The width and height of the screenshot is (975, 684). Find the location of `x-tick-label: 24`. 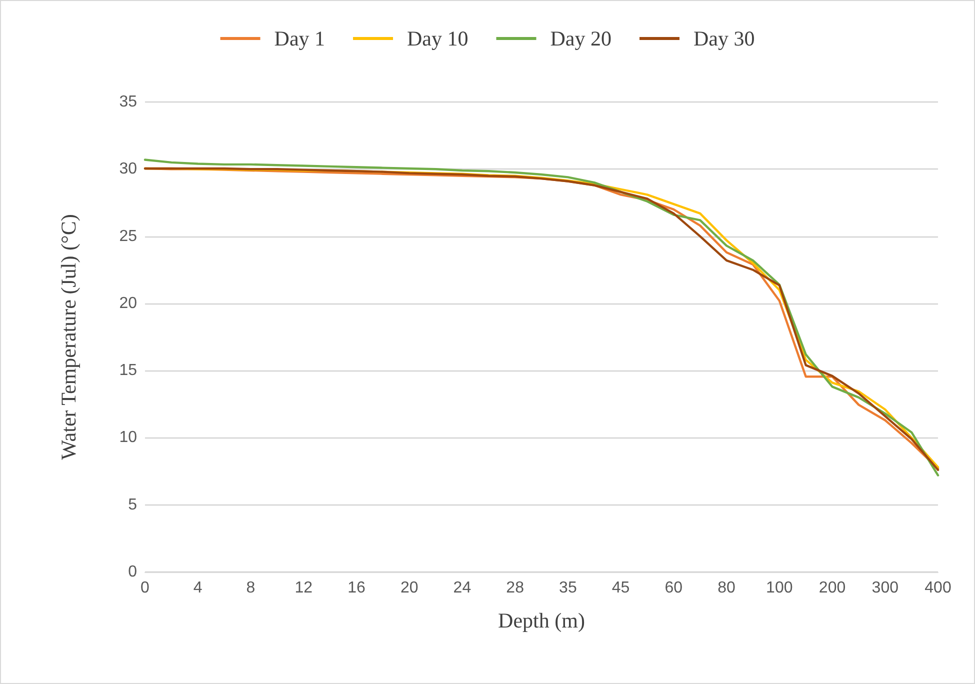

x-tick-label: 24 is located at coordinates (462, 588).